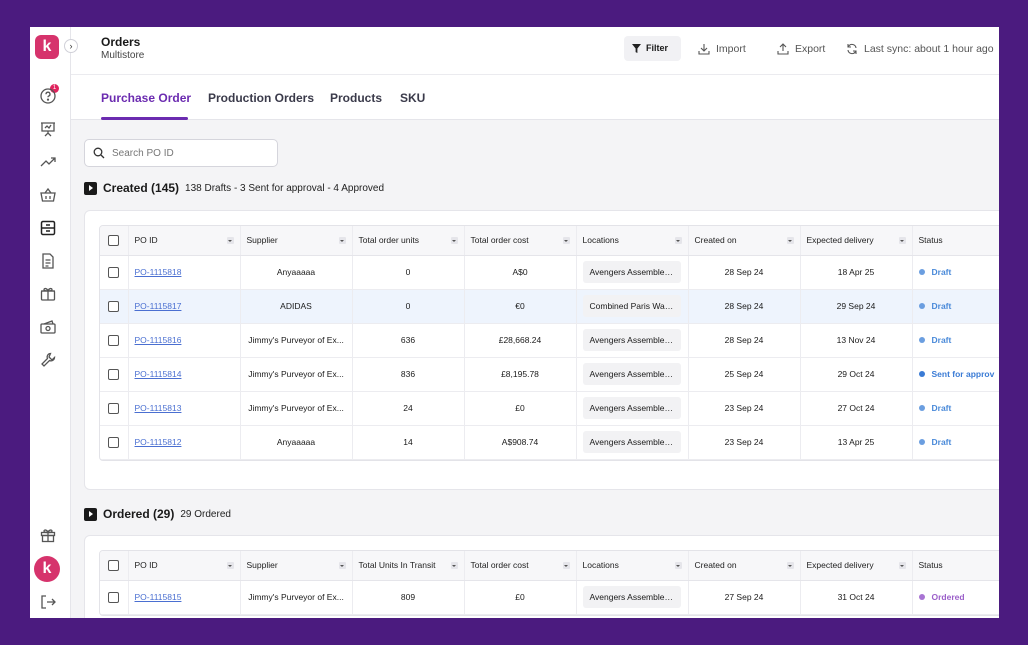 This screenshot has width=1028, height=645. I want to click on tab-purchase-order: Purchase Order, so click(146, 98).